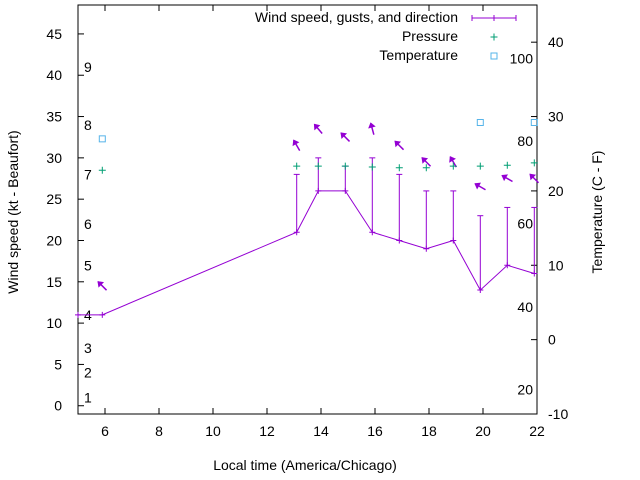 The image size is (640, 480). What do you see at coordinates (58, 406) in the screenshot?
I see `y-tick-label: 0` at bounding box center [58, 406].